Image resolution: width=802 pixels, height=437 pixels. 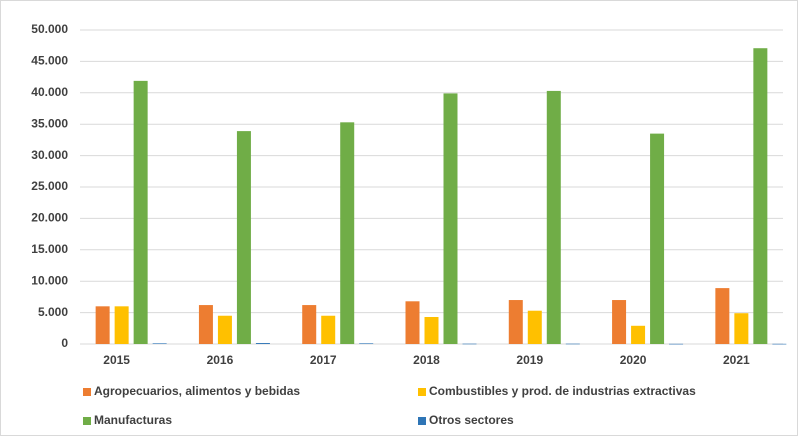 I want to click on y-tick-label: 15.000, so click(x=49, y=249).